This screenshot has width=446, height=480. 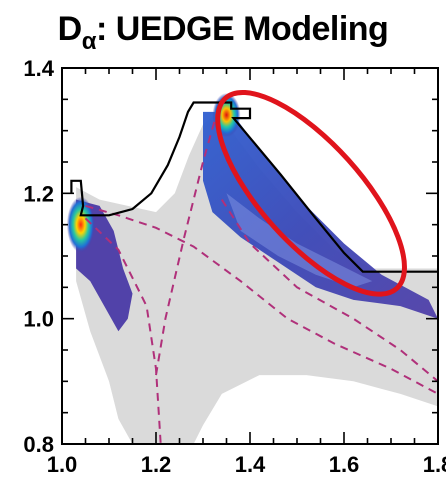 I want to click on x-tick-label: 1.6, so click(x=344, y=464).